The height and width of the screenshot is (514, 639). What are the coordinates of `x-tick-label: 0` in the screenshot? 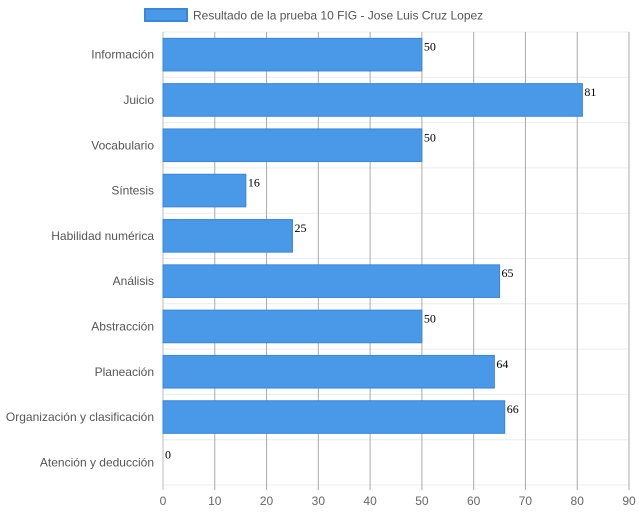 It's located at (163, 501).